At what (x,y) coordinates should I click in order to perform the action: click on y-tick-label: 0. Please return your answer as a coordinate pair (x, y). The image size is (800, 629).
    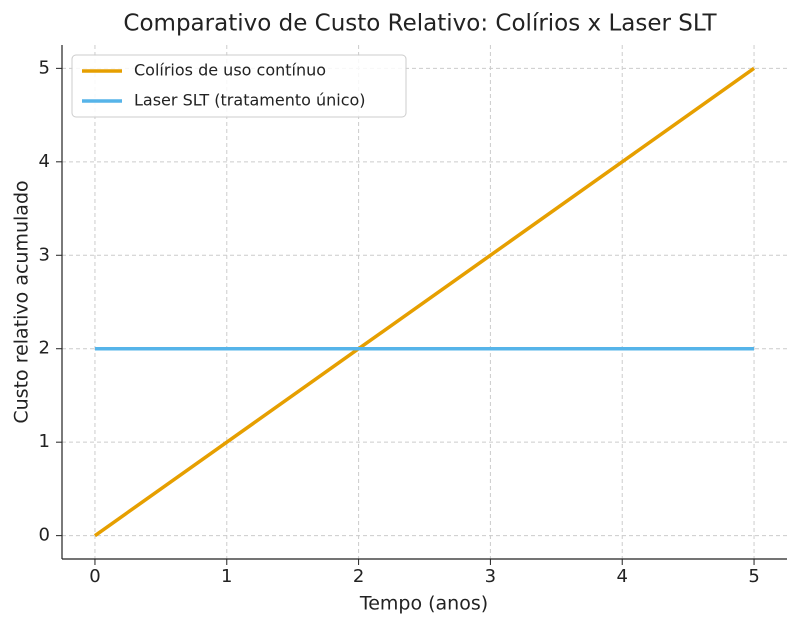
    Looking at the image, I should click on (44, 535).